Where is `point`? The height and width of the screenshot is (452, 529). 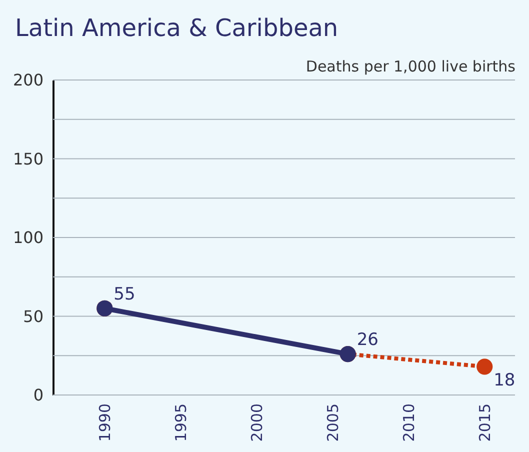
point is located at coordinates (484, 366).